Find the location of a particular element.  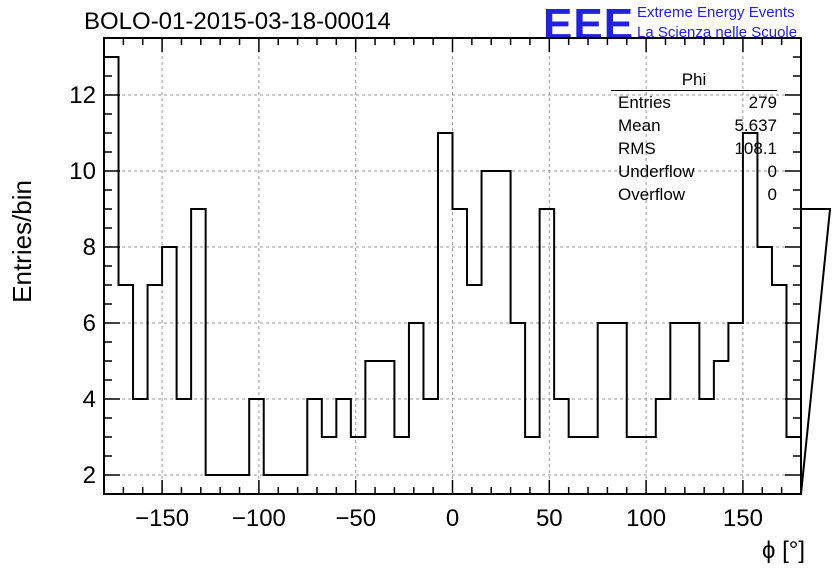

stats-row-entries: Entries 279 is located at coordinates (694, 102).